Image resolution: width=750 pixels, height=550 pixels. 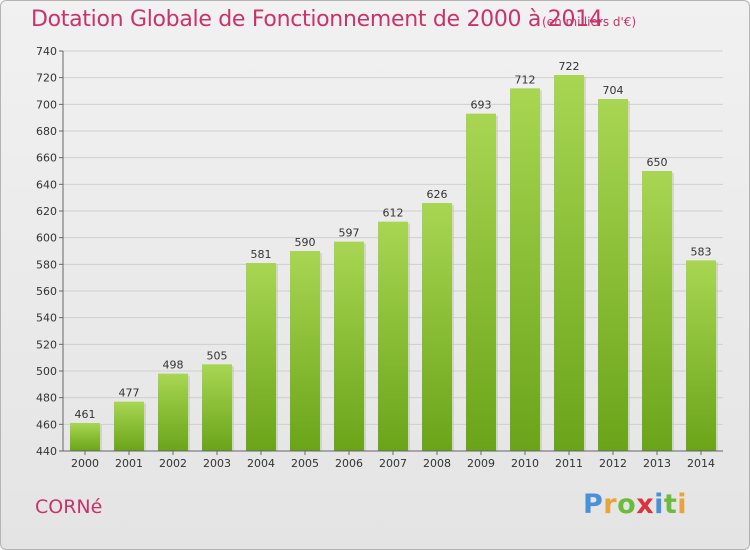 What do you see at coordinates (305, 463) in the screenshot?
I see `x-tick-label: 2005` at bounding box center [305, 463].